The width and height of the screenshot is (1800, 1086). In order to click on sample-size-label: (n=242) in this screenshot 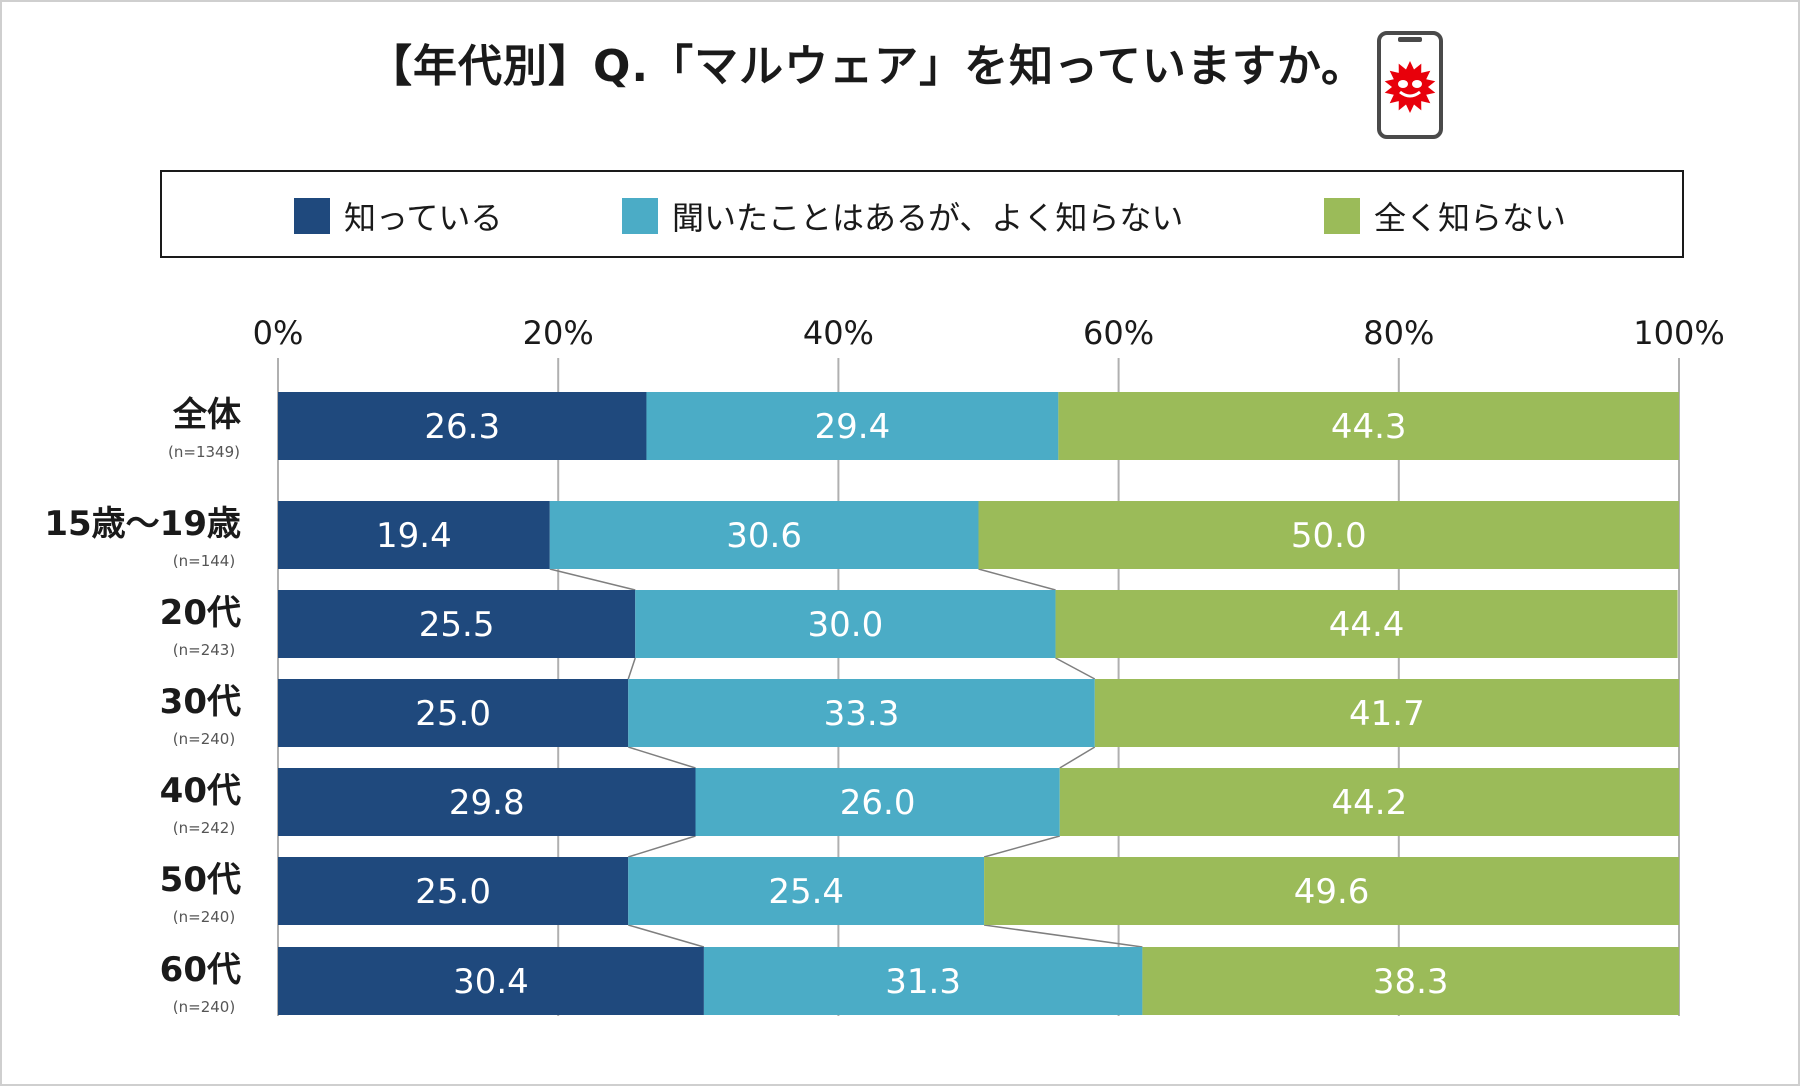, I will do `click(204, 828)`.